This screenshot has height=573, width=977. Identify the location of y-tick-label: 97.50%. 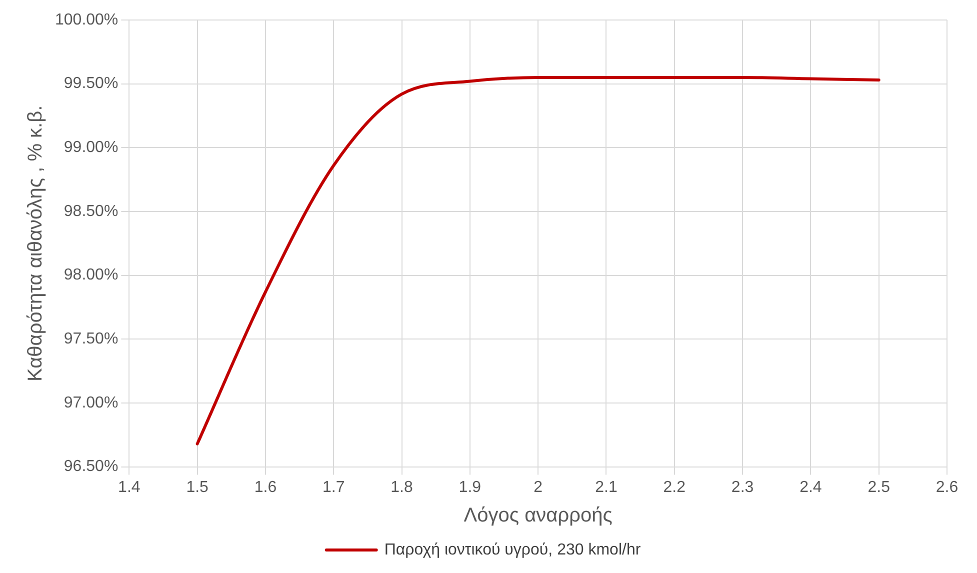
(91, 339).